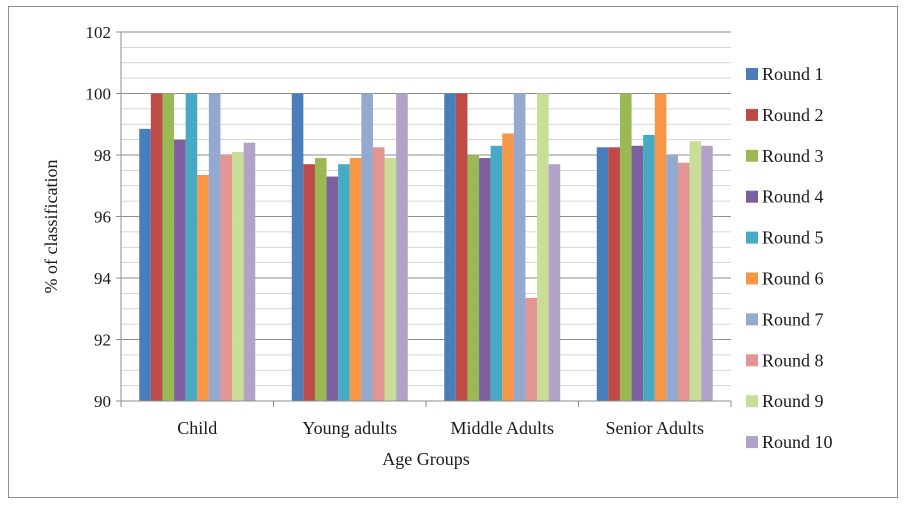 This screenshot has width=905, height=505. I want to click on legend-item: Round 7, so click(785, 319).